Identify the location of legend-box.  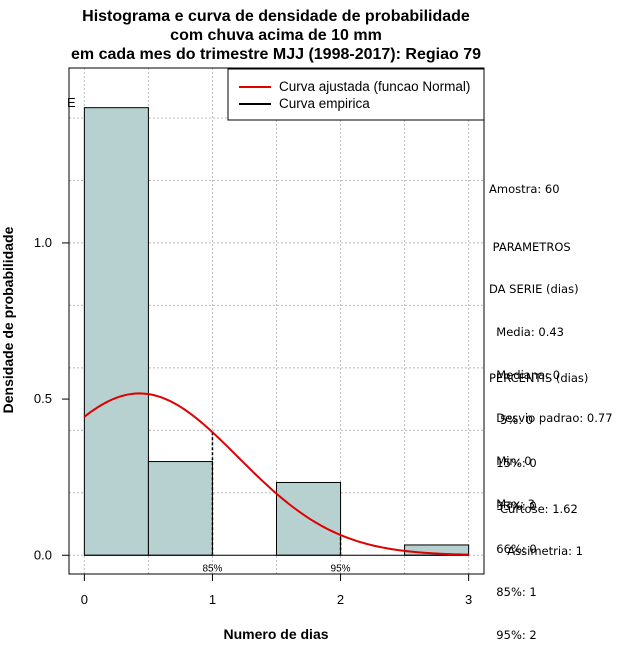
(356, 94).